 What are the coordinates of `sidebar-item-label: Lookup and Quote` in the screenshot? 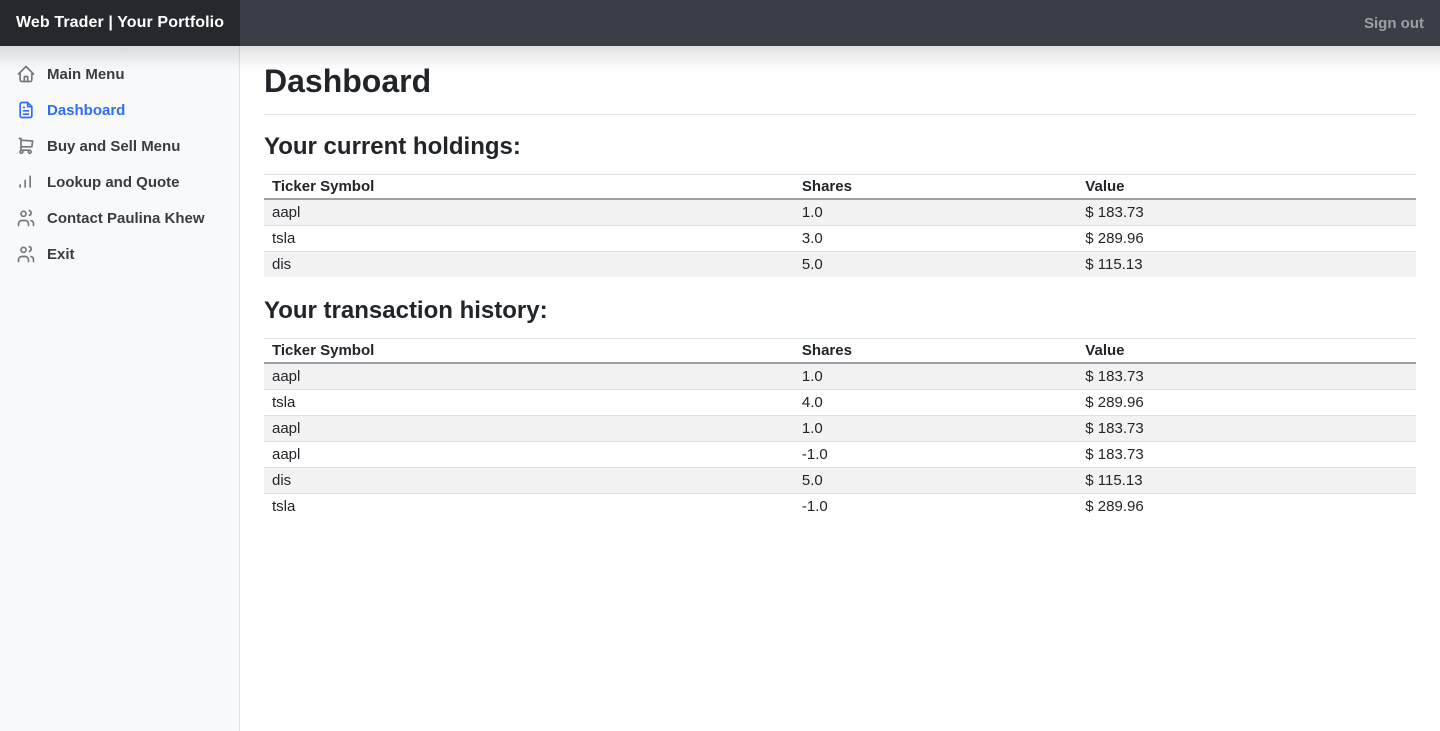 It's located at (113, 182).